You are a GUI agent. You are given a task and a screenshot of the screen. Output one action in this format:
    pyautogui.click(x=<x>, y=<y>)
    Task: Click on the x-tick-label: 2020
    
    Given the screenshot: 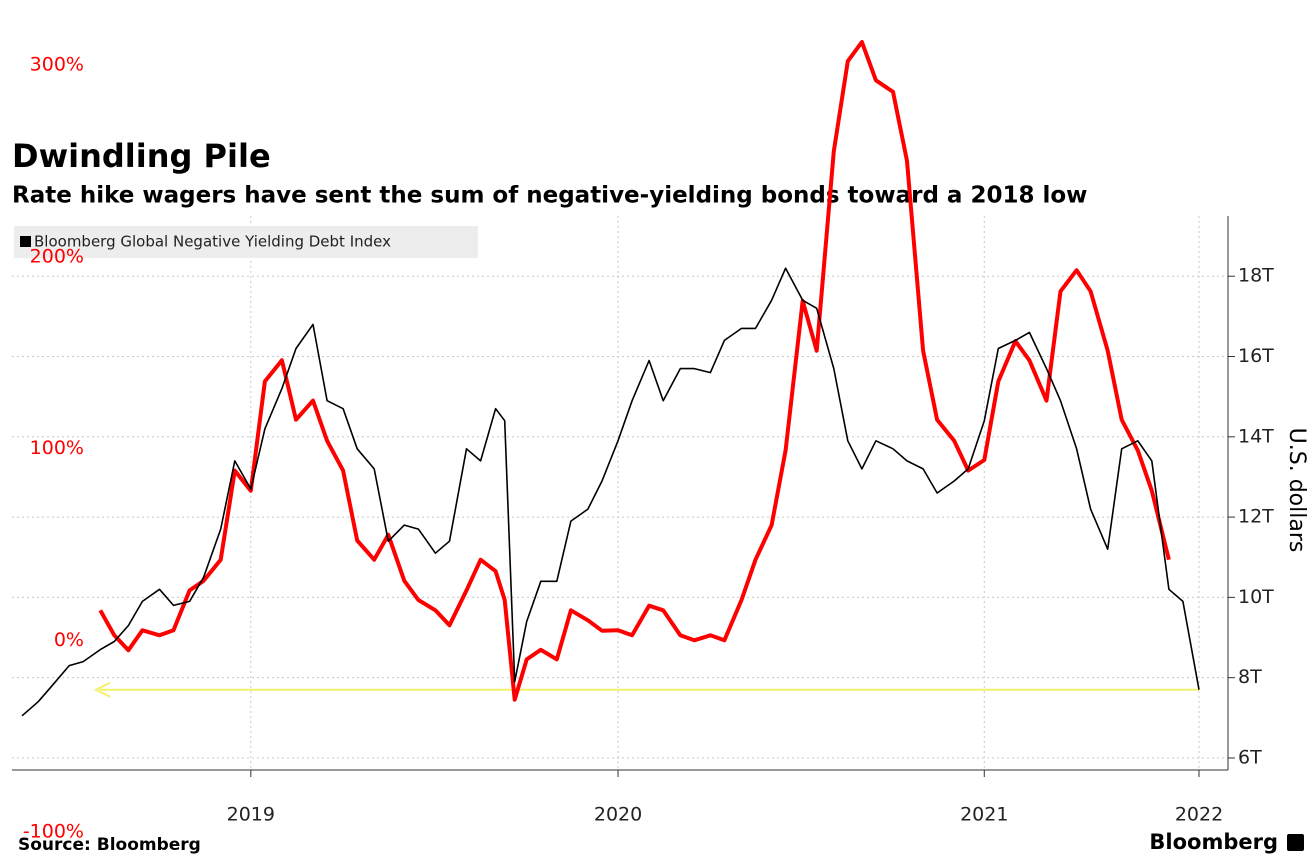 What is the action you would take?
    pyautogui.click(x=618, y=815)
    